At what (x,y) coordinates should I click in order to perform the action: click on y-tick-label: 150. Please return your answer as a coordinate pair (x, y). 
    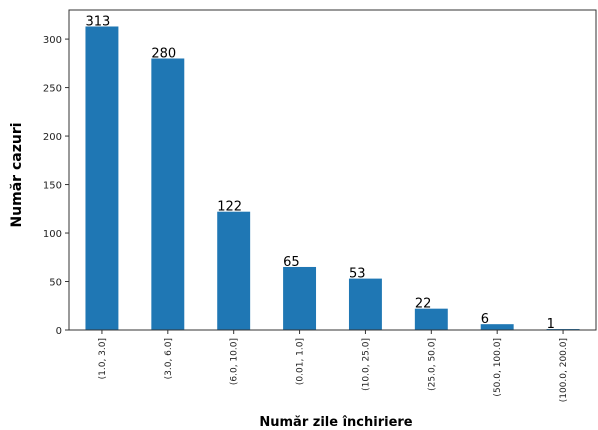
    Looking at the image, I should click on (52, 186).